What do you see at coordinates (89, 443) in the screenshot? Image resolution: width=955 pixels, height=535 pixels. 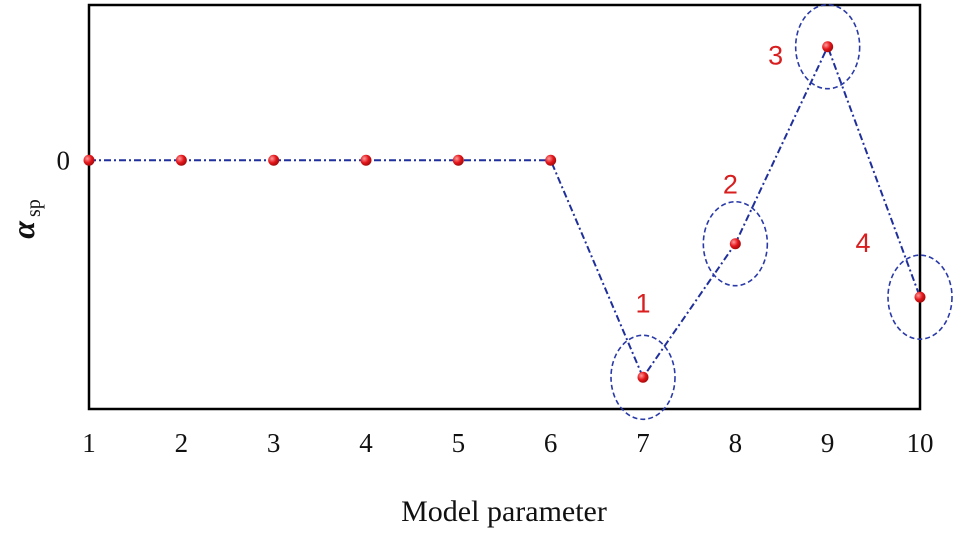 I see `x-tick-label: 1` at bounding box center [89, 443].